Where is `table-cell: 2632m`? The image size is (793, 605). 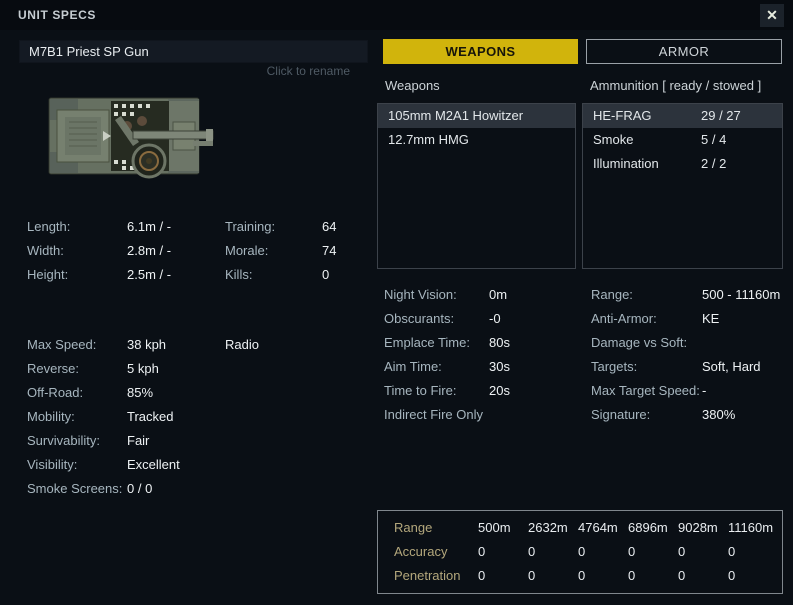
table-cell: 2632m is located at coordinates (548, 527).